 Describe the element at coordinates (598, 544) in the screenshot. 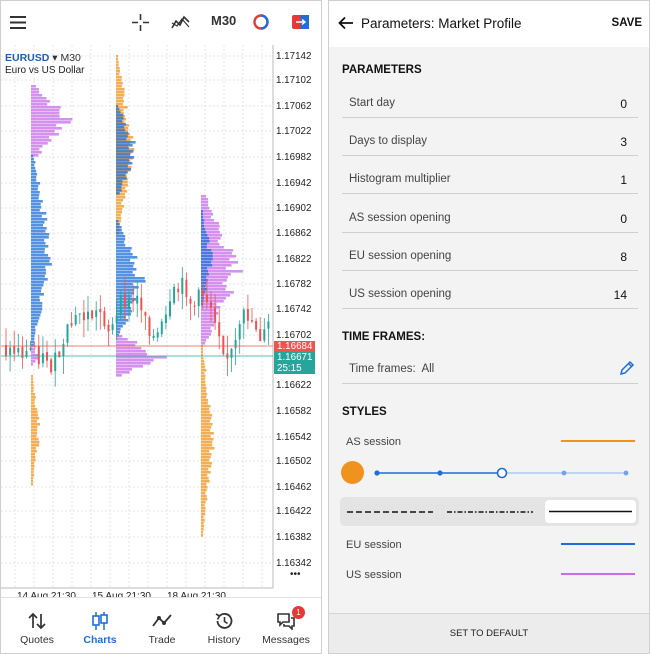

I see `eu-session-color-line` at that location.